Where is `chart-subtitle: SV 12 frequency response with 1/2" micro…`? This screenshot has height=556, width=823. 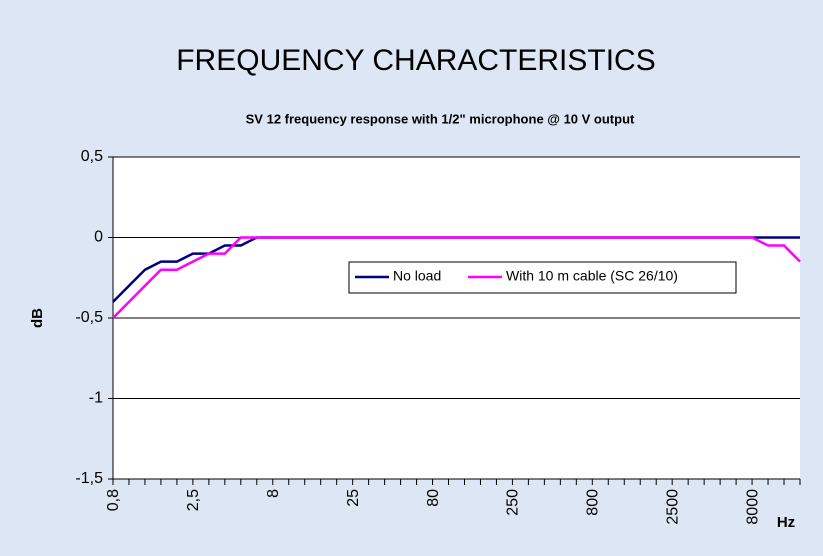
chart-subtitle: SV 12 frequency response with 1/2" micro… is located at coordinates (440, 118).